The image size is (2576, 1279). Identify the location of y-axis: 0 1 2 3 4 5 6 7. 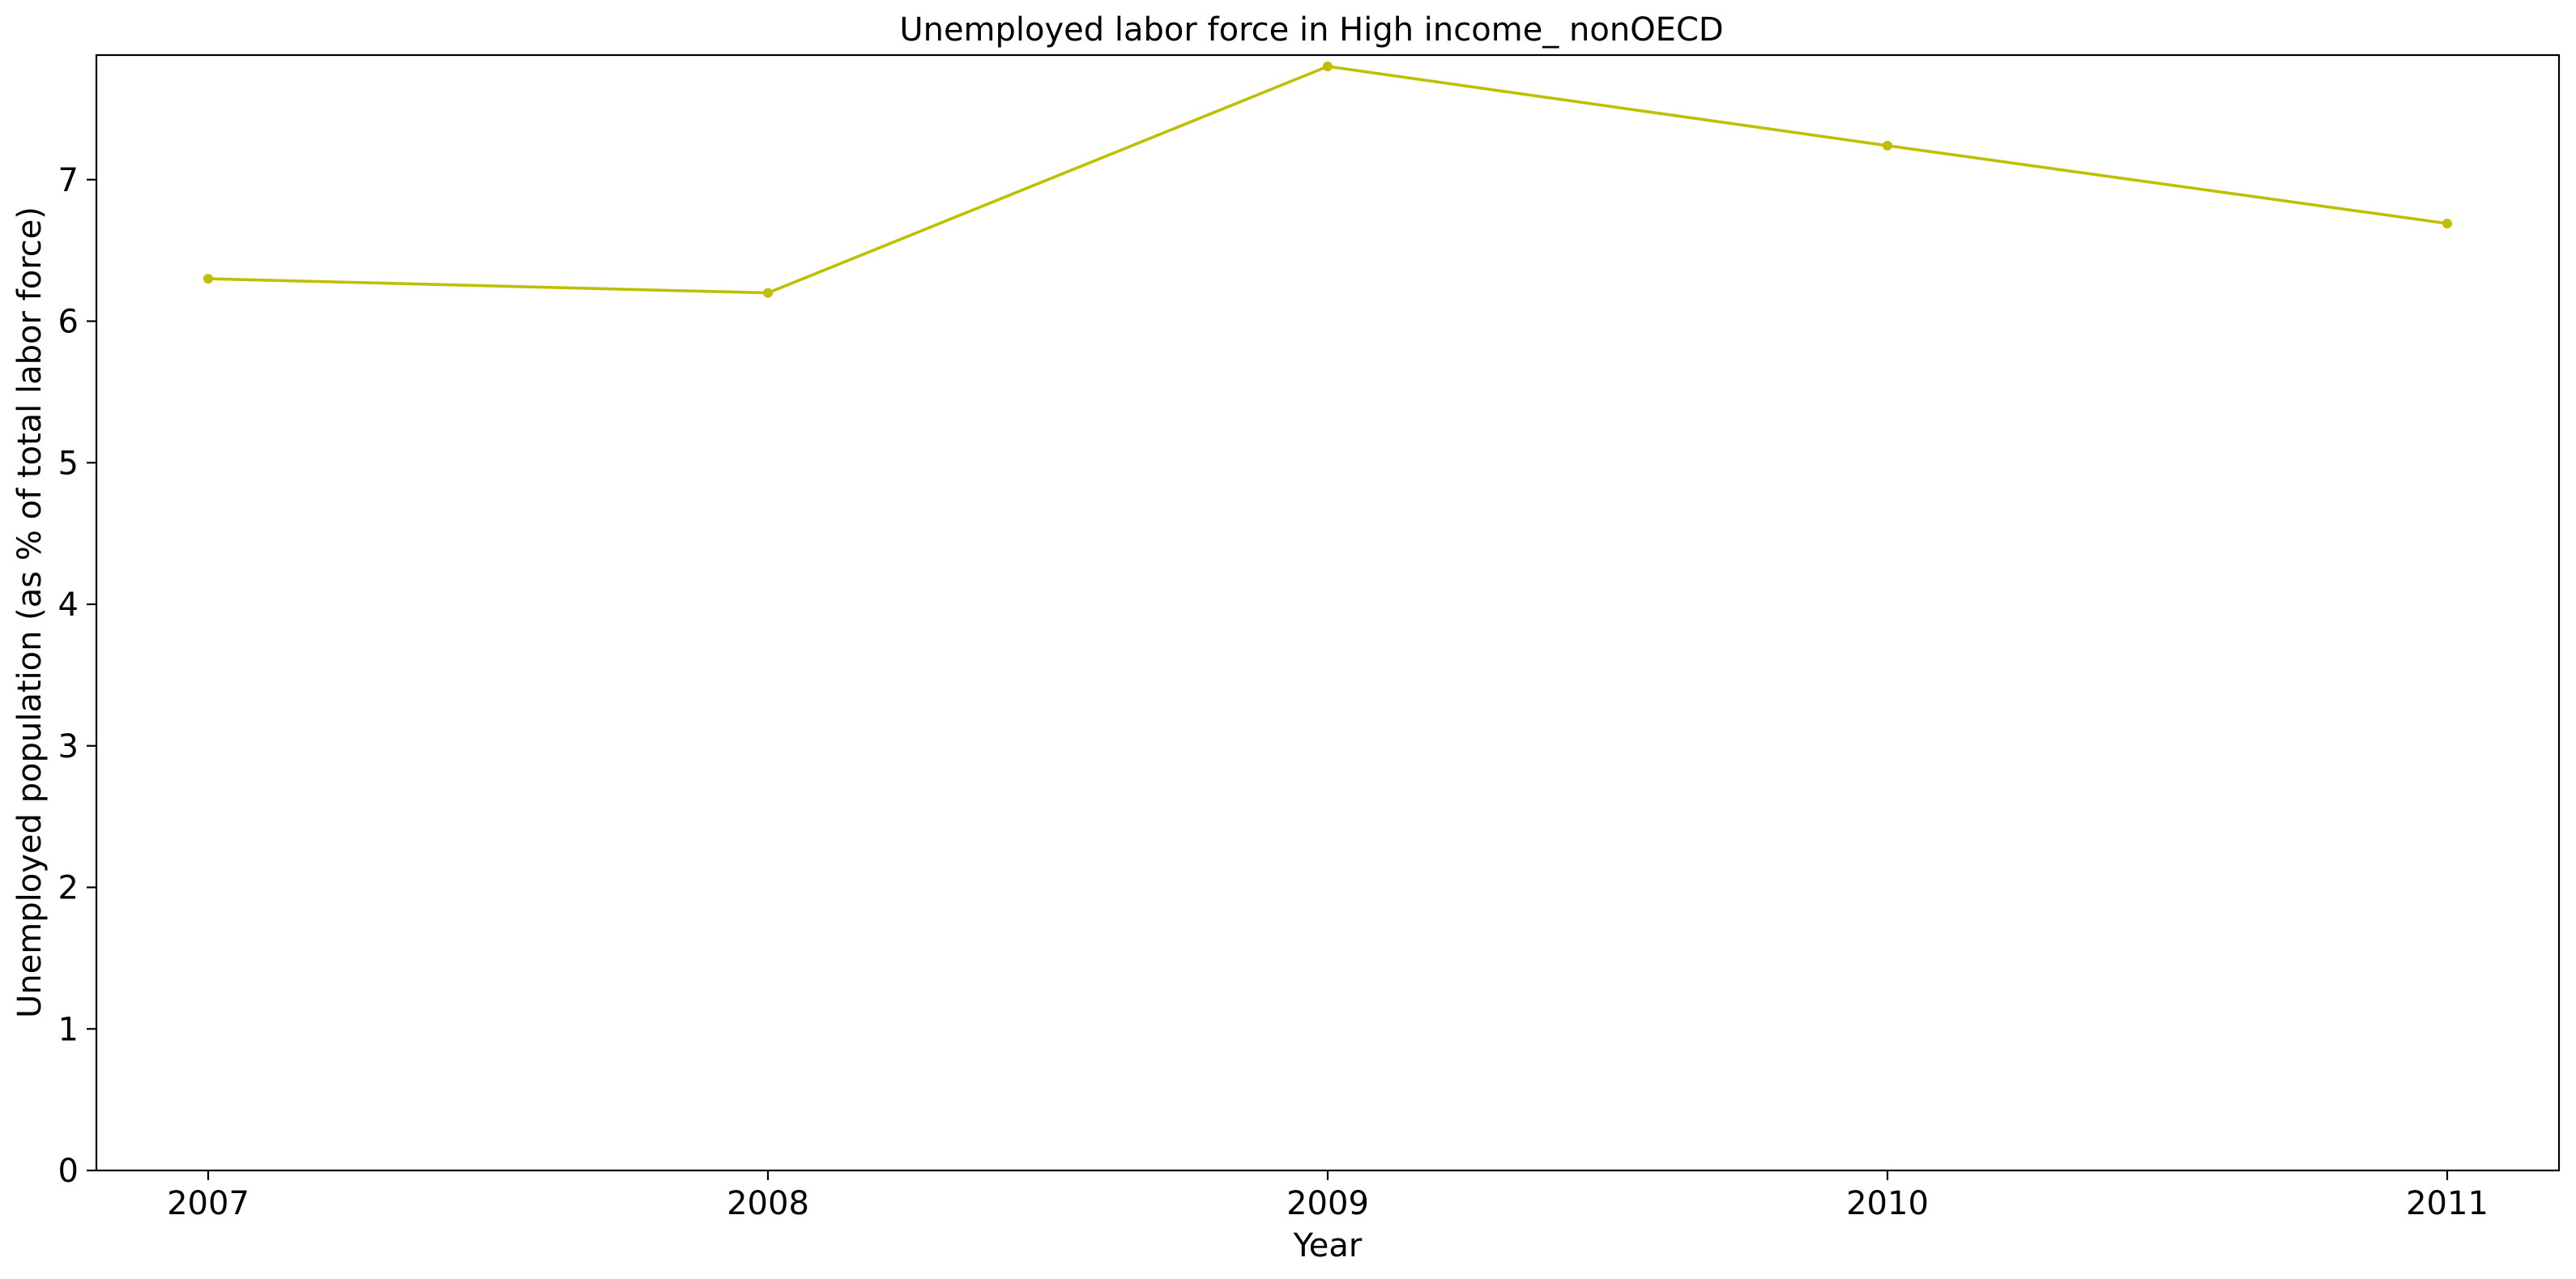
(77, 676).